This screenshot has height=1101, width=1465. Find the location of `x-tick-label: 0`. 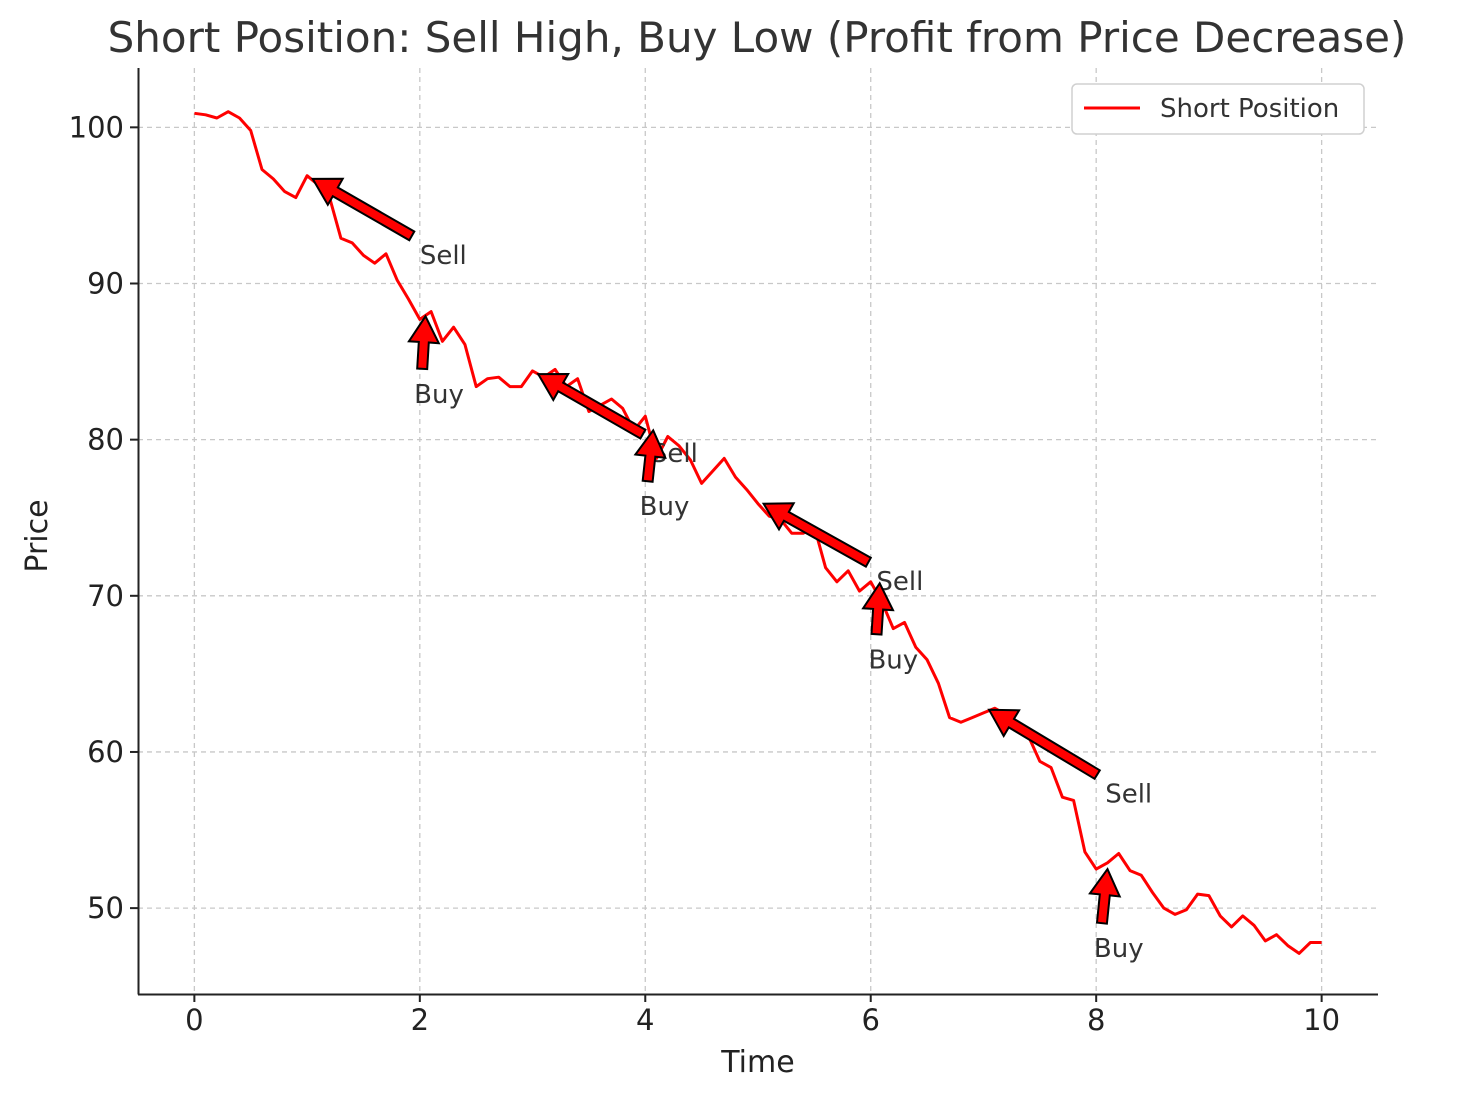

x-tick-label: 0 is located at coordinates (194, 1020).